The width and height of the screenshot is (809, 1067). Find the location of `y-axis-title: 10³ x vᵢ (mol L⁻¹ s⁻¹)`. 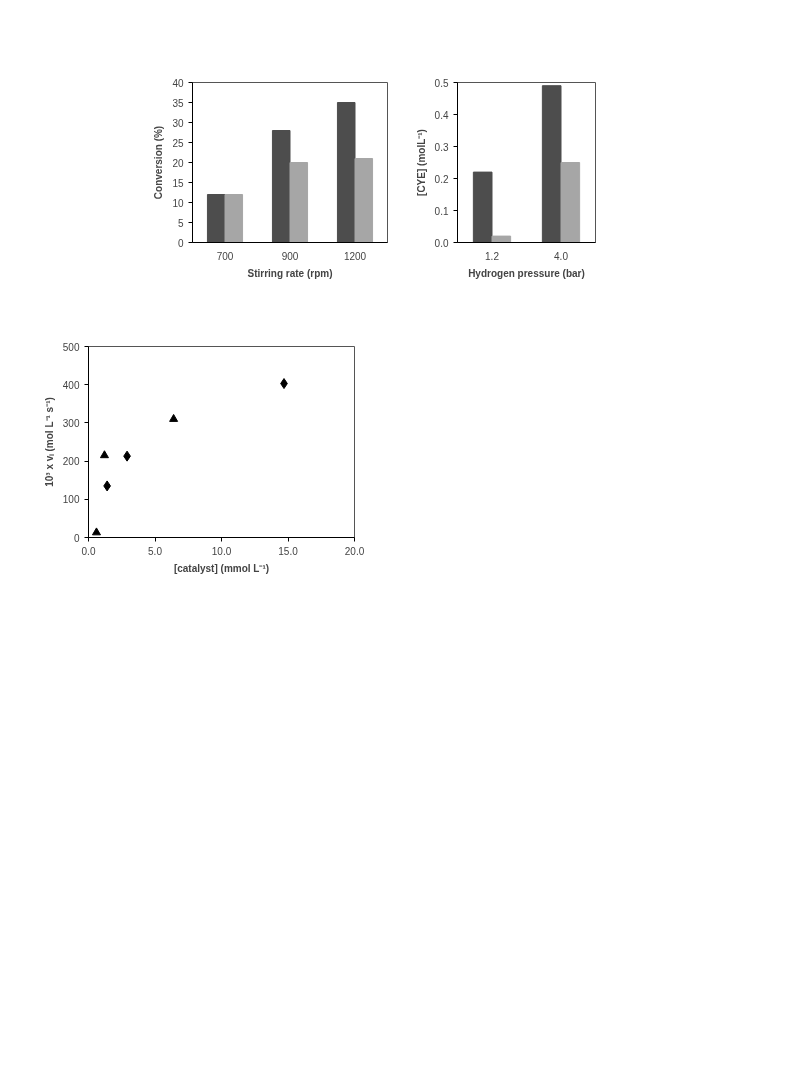

y-axis-title: 10³ x vᵢ (mol L⁻¹ s⁻¹) is located at coordinates (49, 442).